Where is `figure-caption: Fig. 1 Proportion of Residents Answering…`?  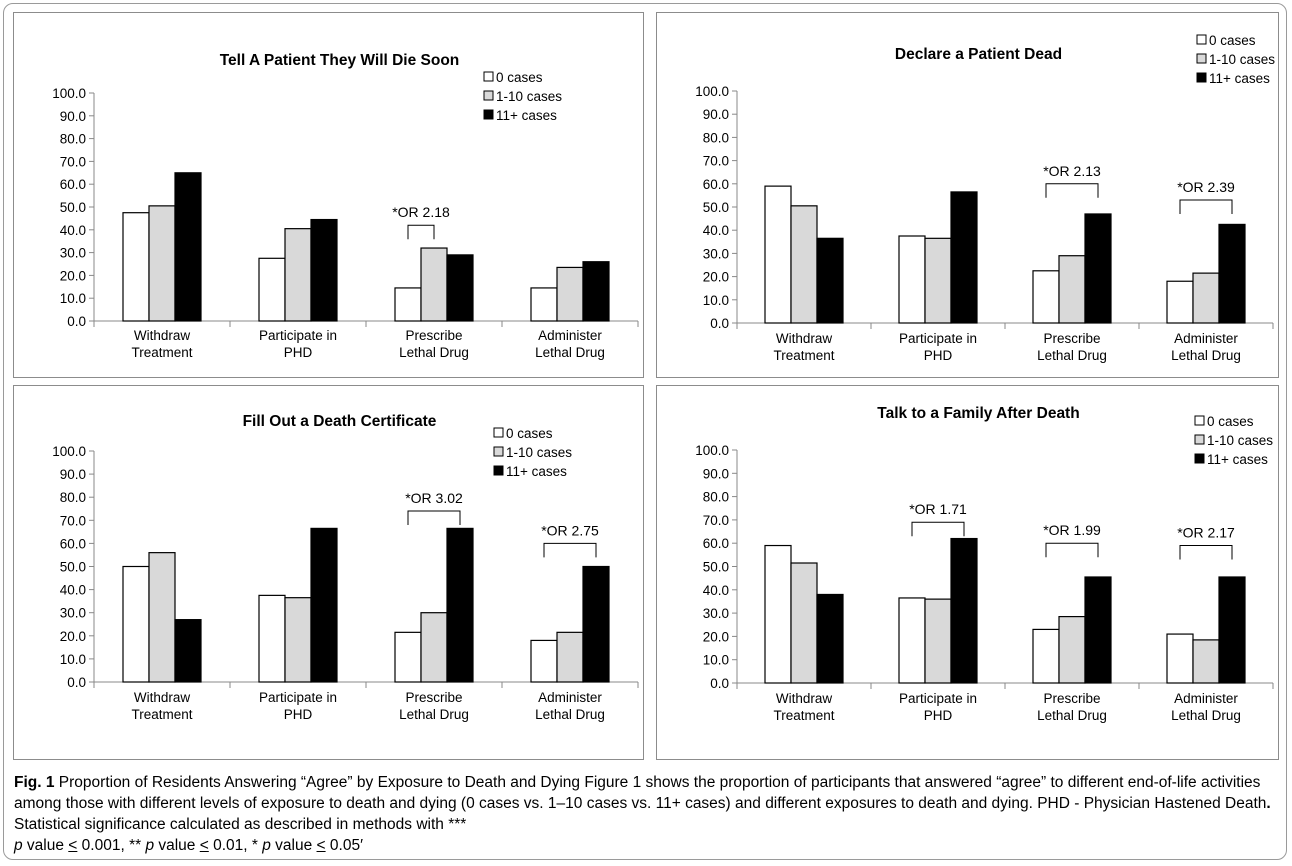
figure-caption: Fig. 1 Proportion of Residents Answering… is located at coordinates (647, 814).